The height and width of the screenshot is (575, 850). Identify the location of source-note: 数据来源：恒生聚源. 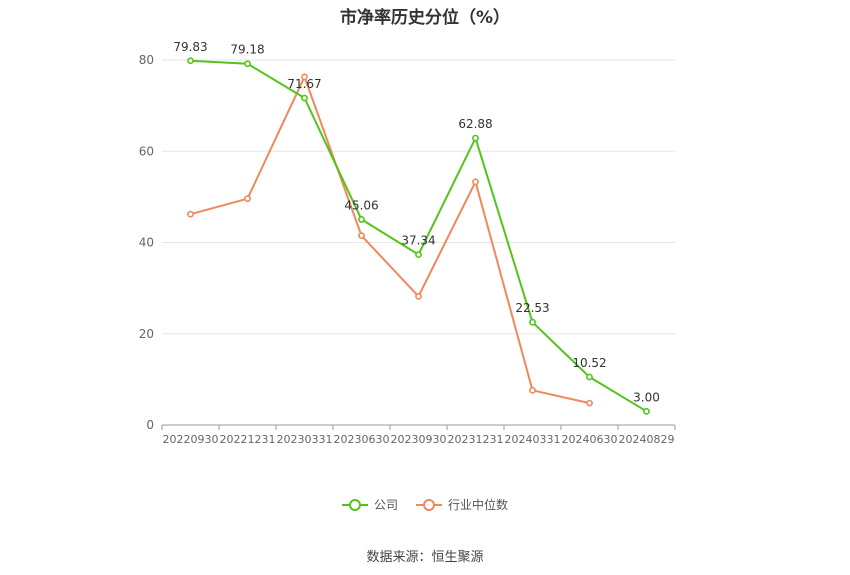
(425, 557).